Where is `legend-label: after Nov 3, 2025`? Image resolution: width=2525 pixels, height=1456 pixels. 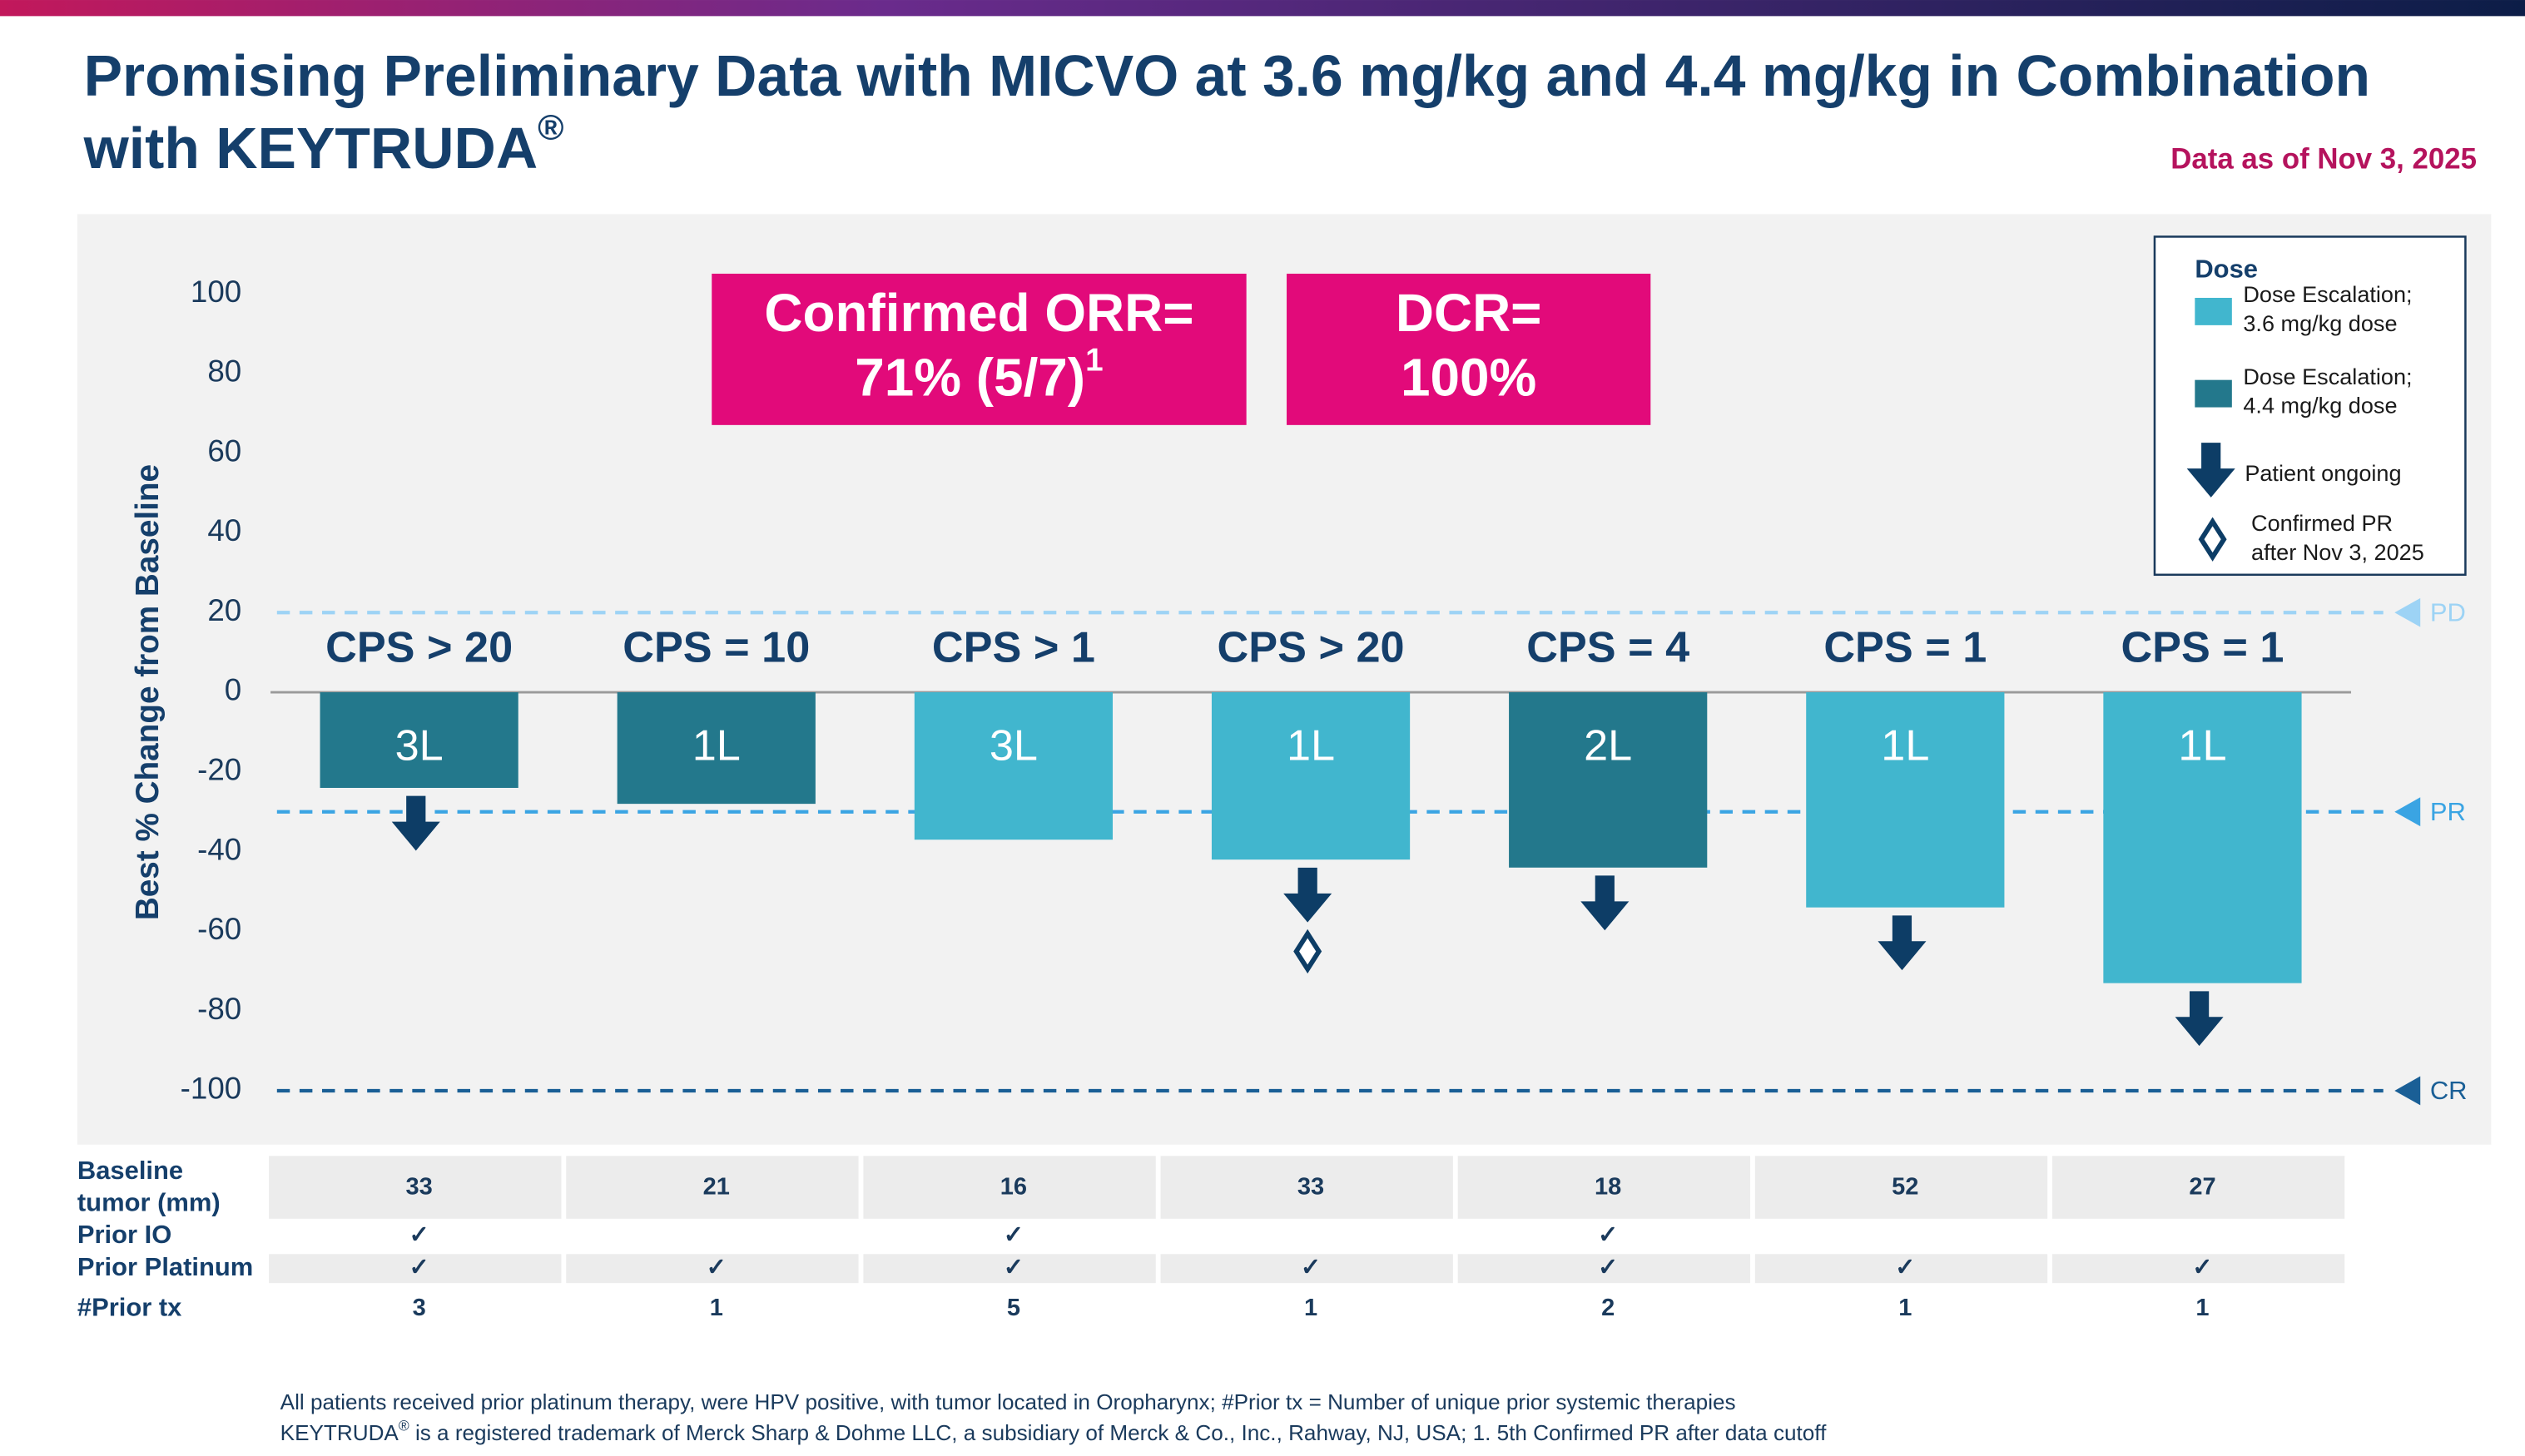
legend-label: after Nov 3, 2025 is located at coordinates (2337, 552).